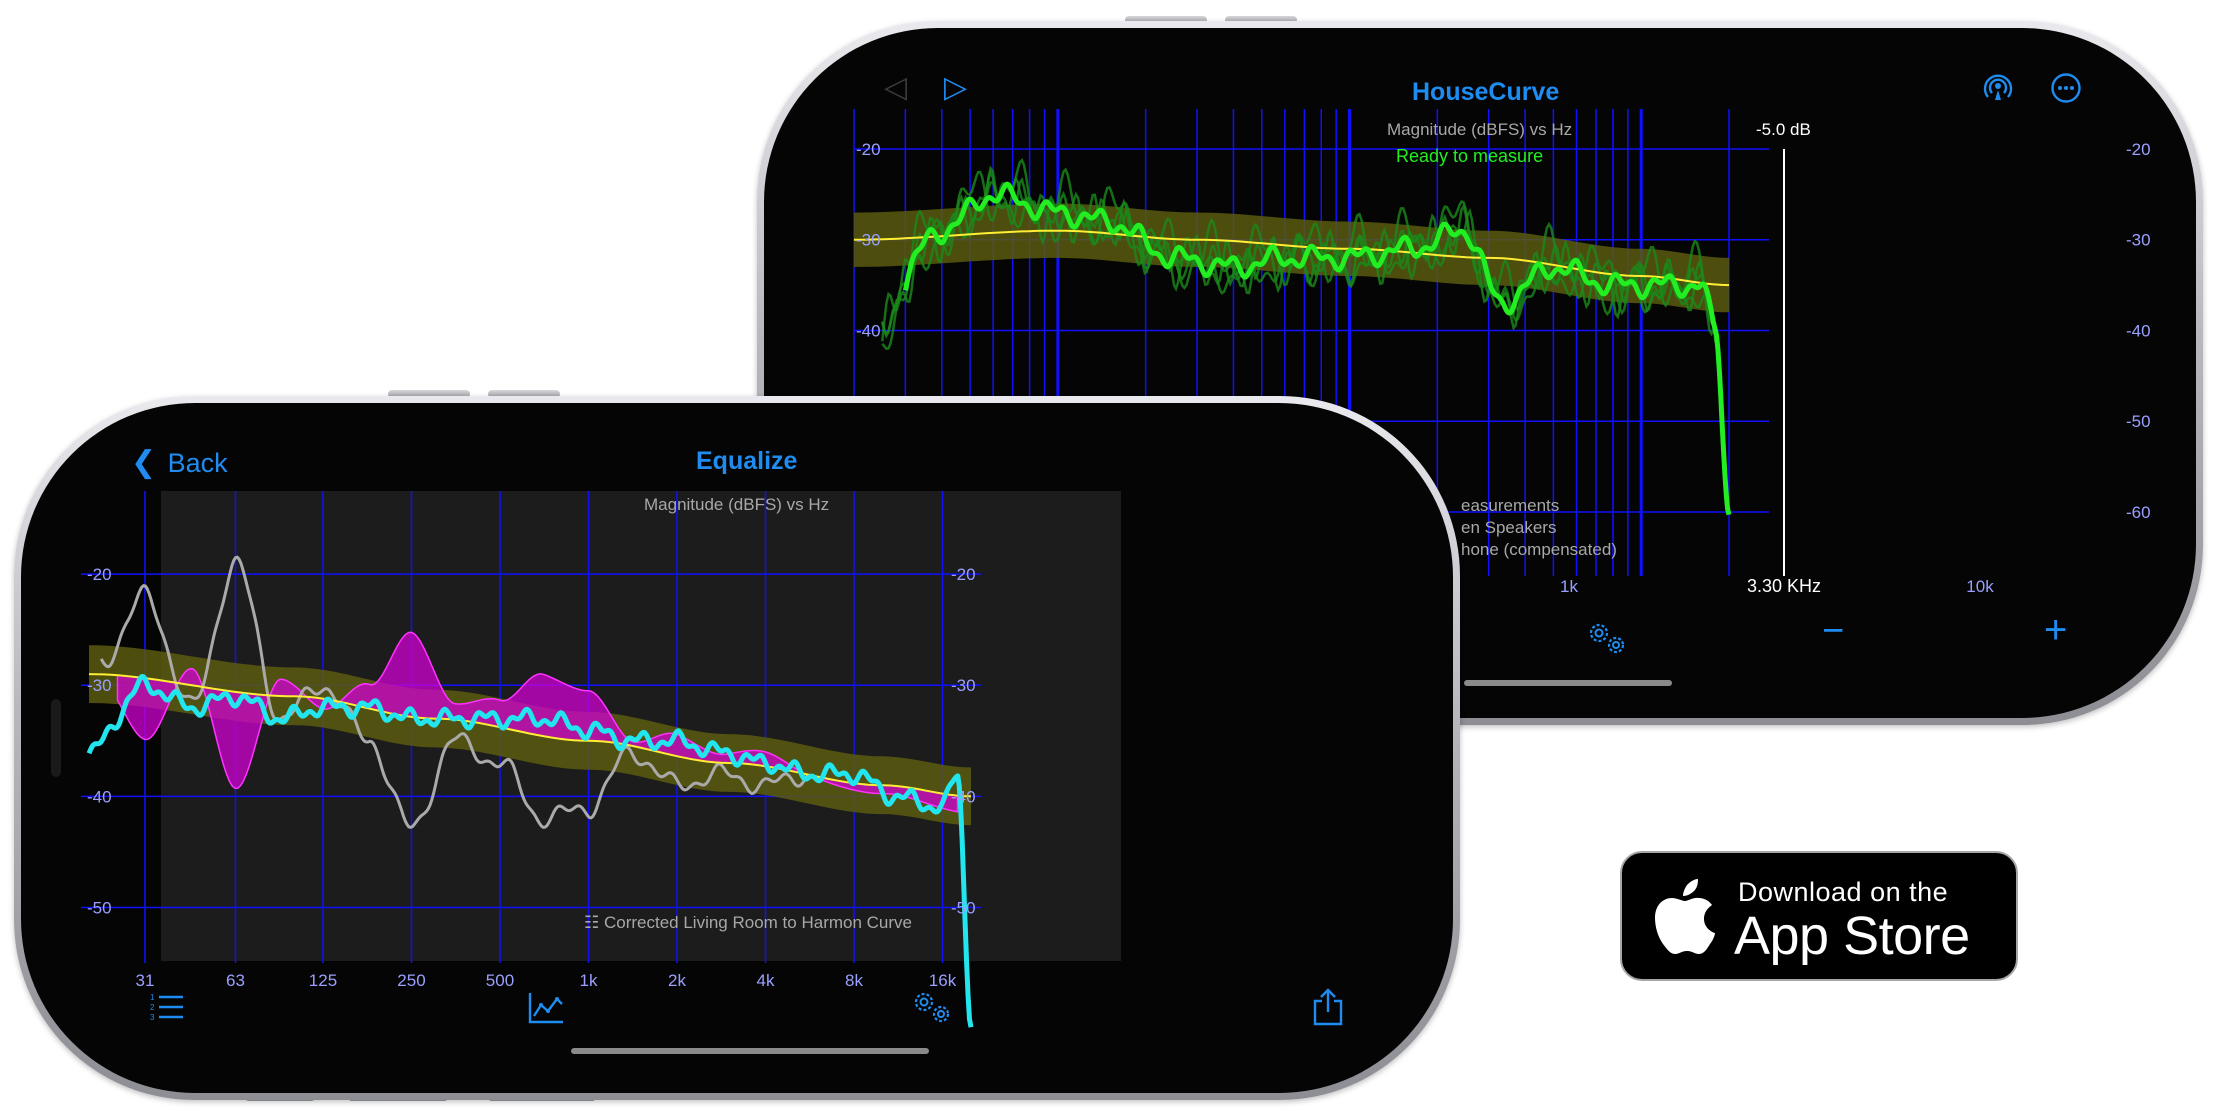  Describe the element at coordinates (943, 980) in the screenshot. I see `front-xtick-16k: 16k` at that location.